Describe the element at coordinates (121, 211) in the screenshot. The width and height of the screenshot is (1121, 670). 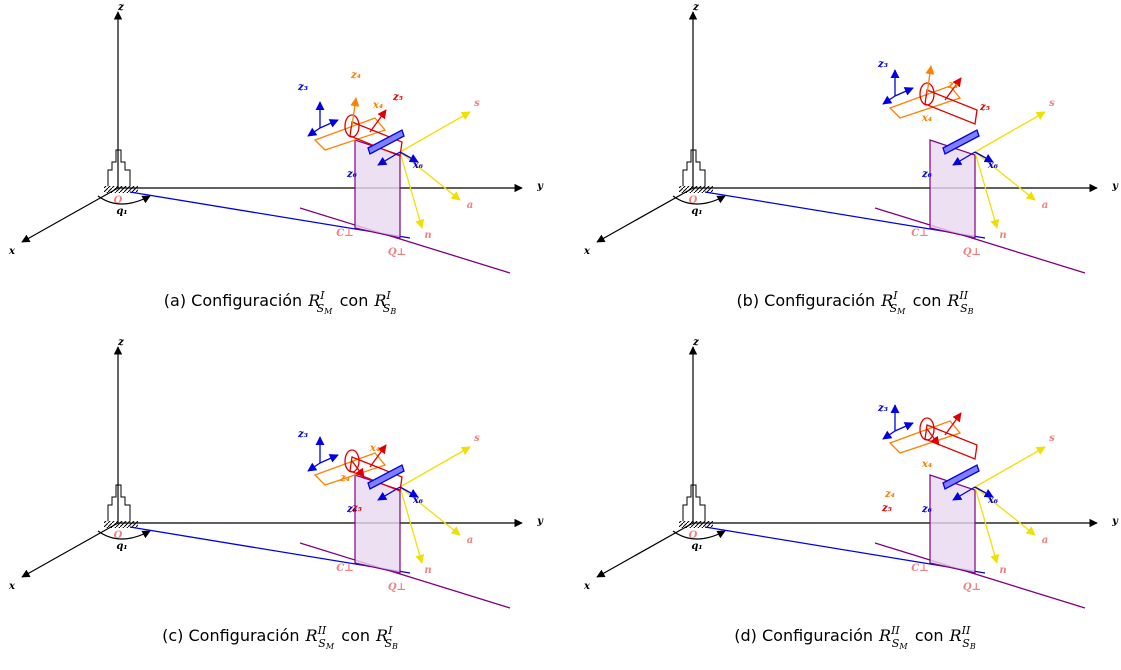
I see `axis-label: q₁` at that location.